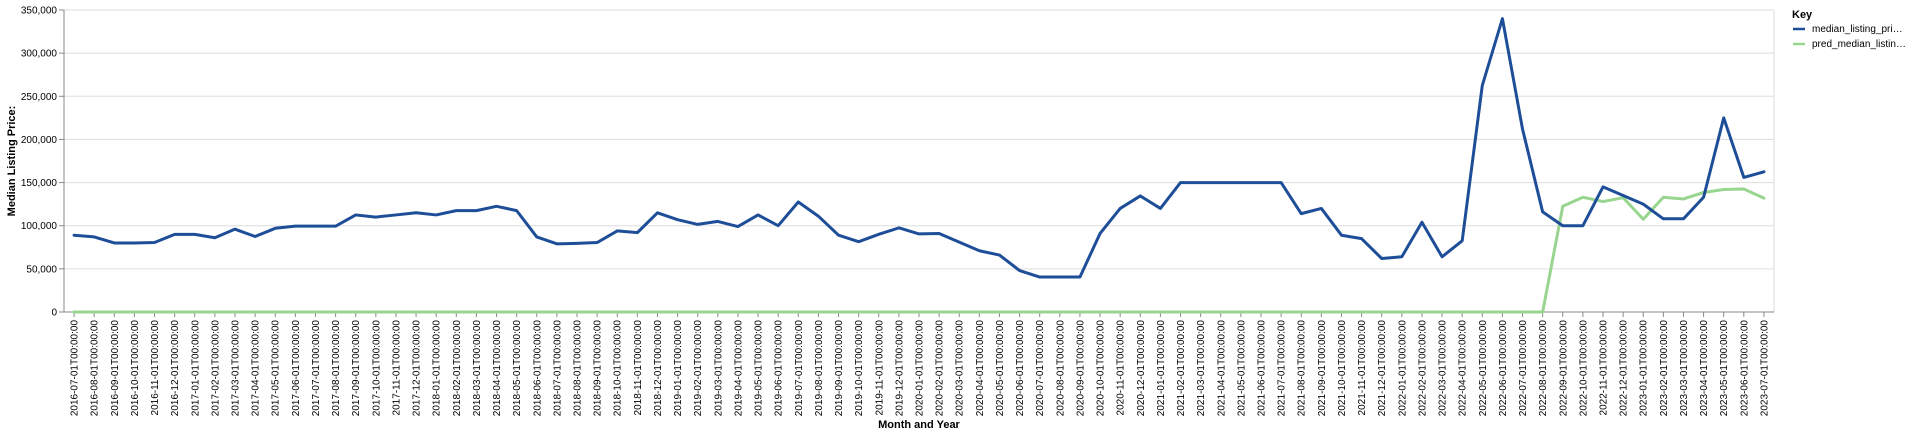  What do you see at coordinates (557, 368) in the screenshot?
I see `x-tick-label: 2018-07-01T00:00:00` at bounding box center [557, 368].